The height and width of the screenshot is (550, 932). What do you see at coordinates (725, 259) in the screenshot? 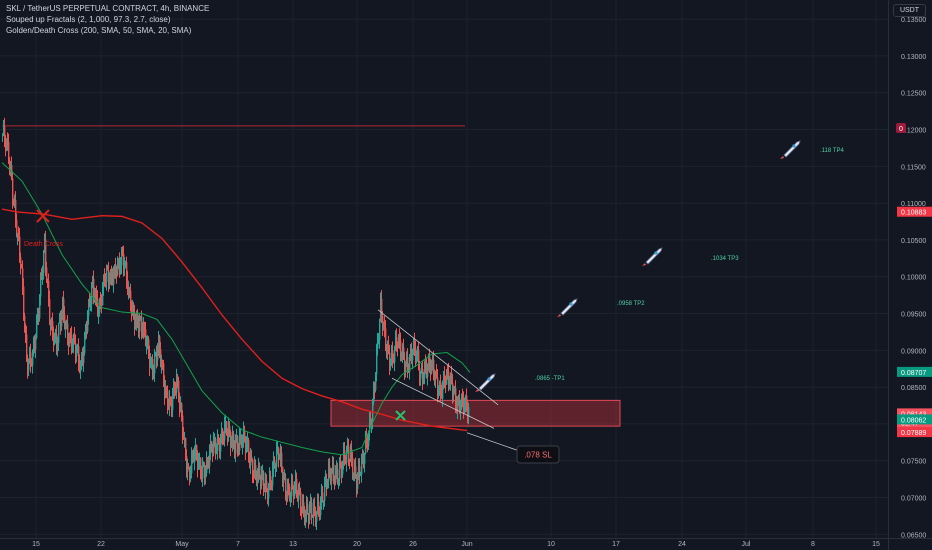
I see `tp3-label: .1034 TP3` at bounding box center [725, 259].